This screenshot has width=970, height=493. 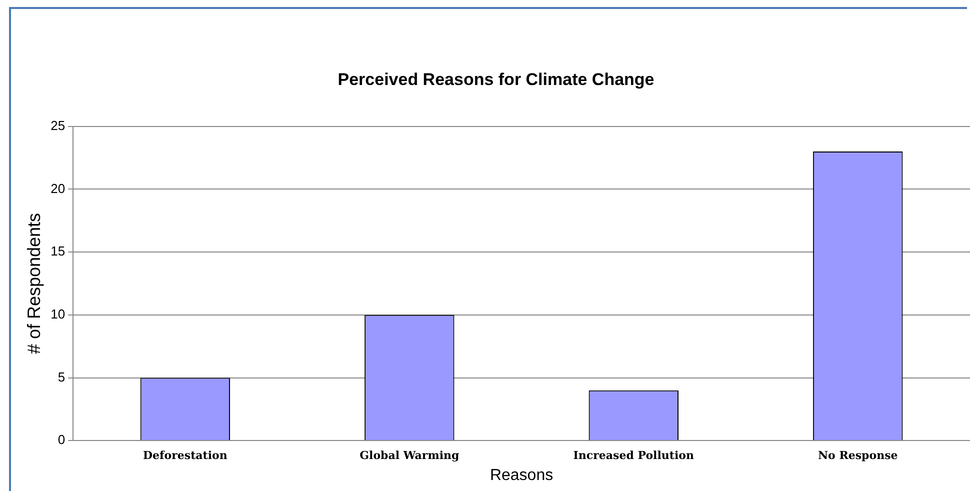 What do you see at coordinates (522, 475) in the screenshot?
I see `x-axis-title: Reasons` at bounding box center [522, 475].